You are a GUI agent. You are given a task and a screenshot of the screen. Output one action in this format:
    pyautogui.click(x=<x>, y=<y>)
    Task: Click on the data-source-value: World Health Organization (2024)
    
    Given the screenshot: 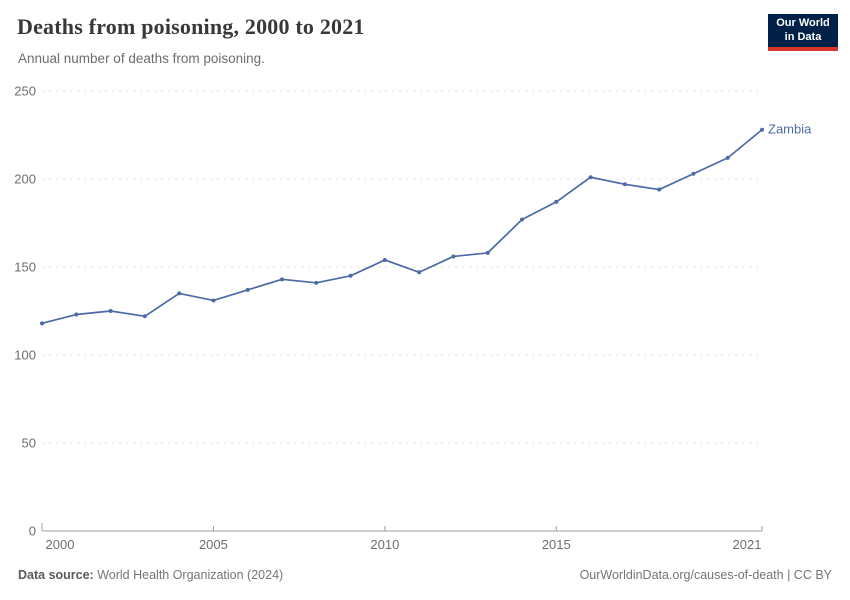 What is the action you would take?
    pyautogui.click(x=190, y=575)
    